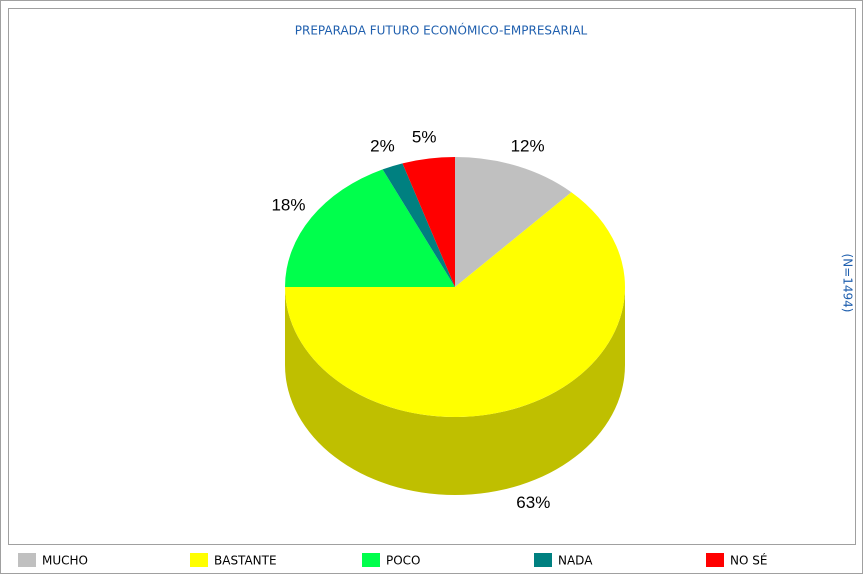 The image size is (863, 574). I want to click on data-label: 12%, so click(528, 145).